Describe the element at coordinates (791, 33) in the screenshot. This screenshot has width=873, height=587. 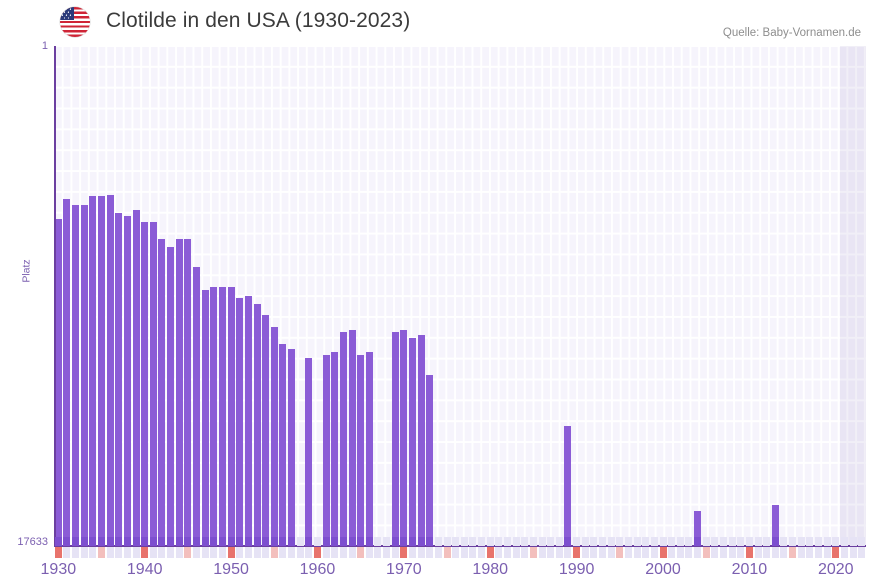
I see `source-label: Quelle: Baby-Vornamen.de` at that location.